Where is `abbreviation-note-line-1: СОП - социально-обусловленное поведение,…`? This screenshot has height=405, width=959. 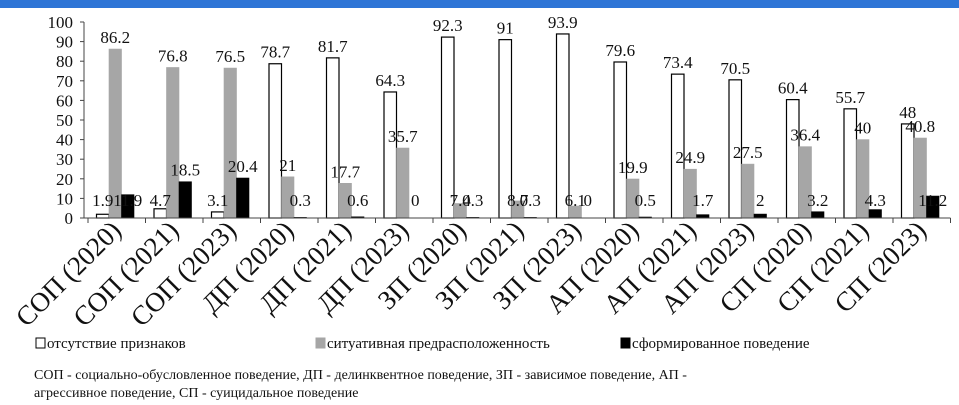 abbreviation-note-line-1: СОП - социально-обусловленное поведение,… is located at coordinates (360, 375).